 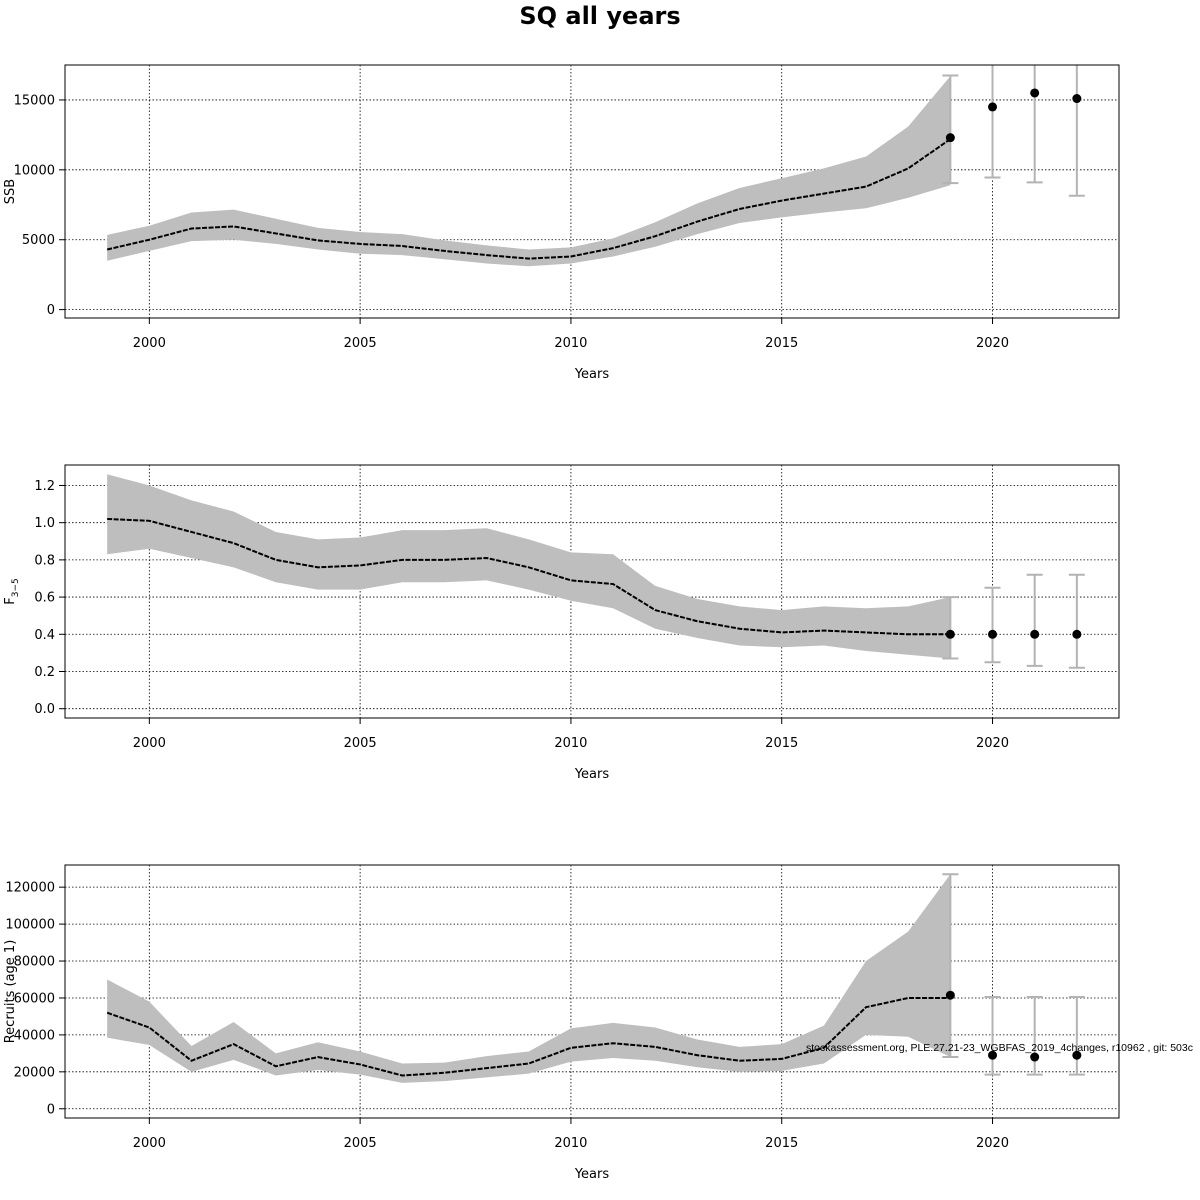 I want to click on y-tick-label: 20000, so click(x=34, y=1072).